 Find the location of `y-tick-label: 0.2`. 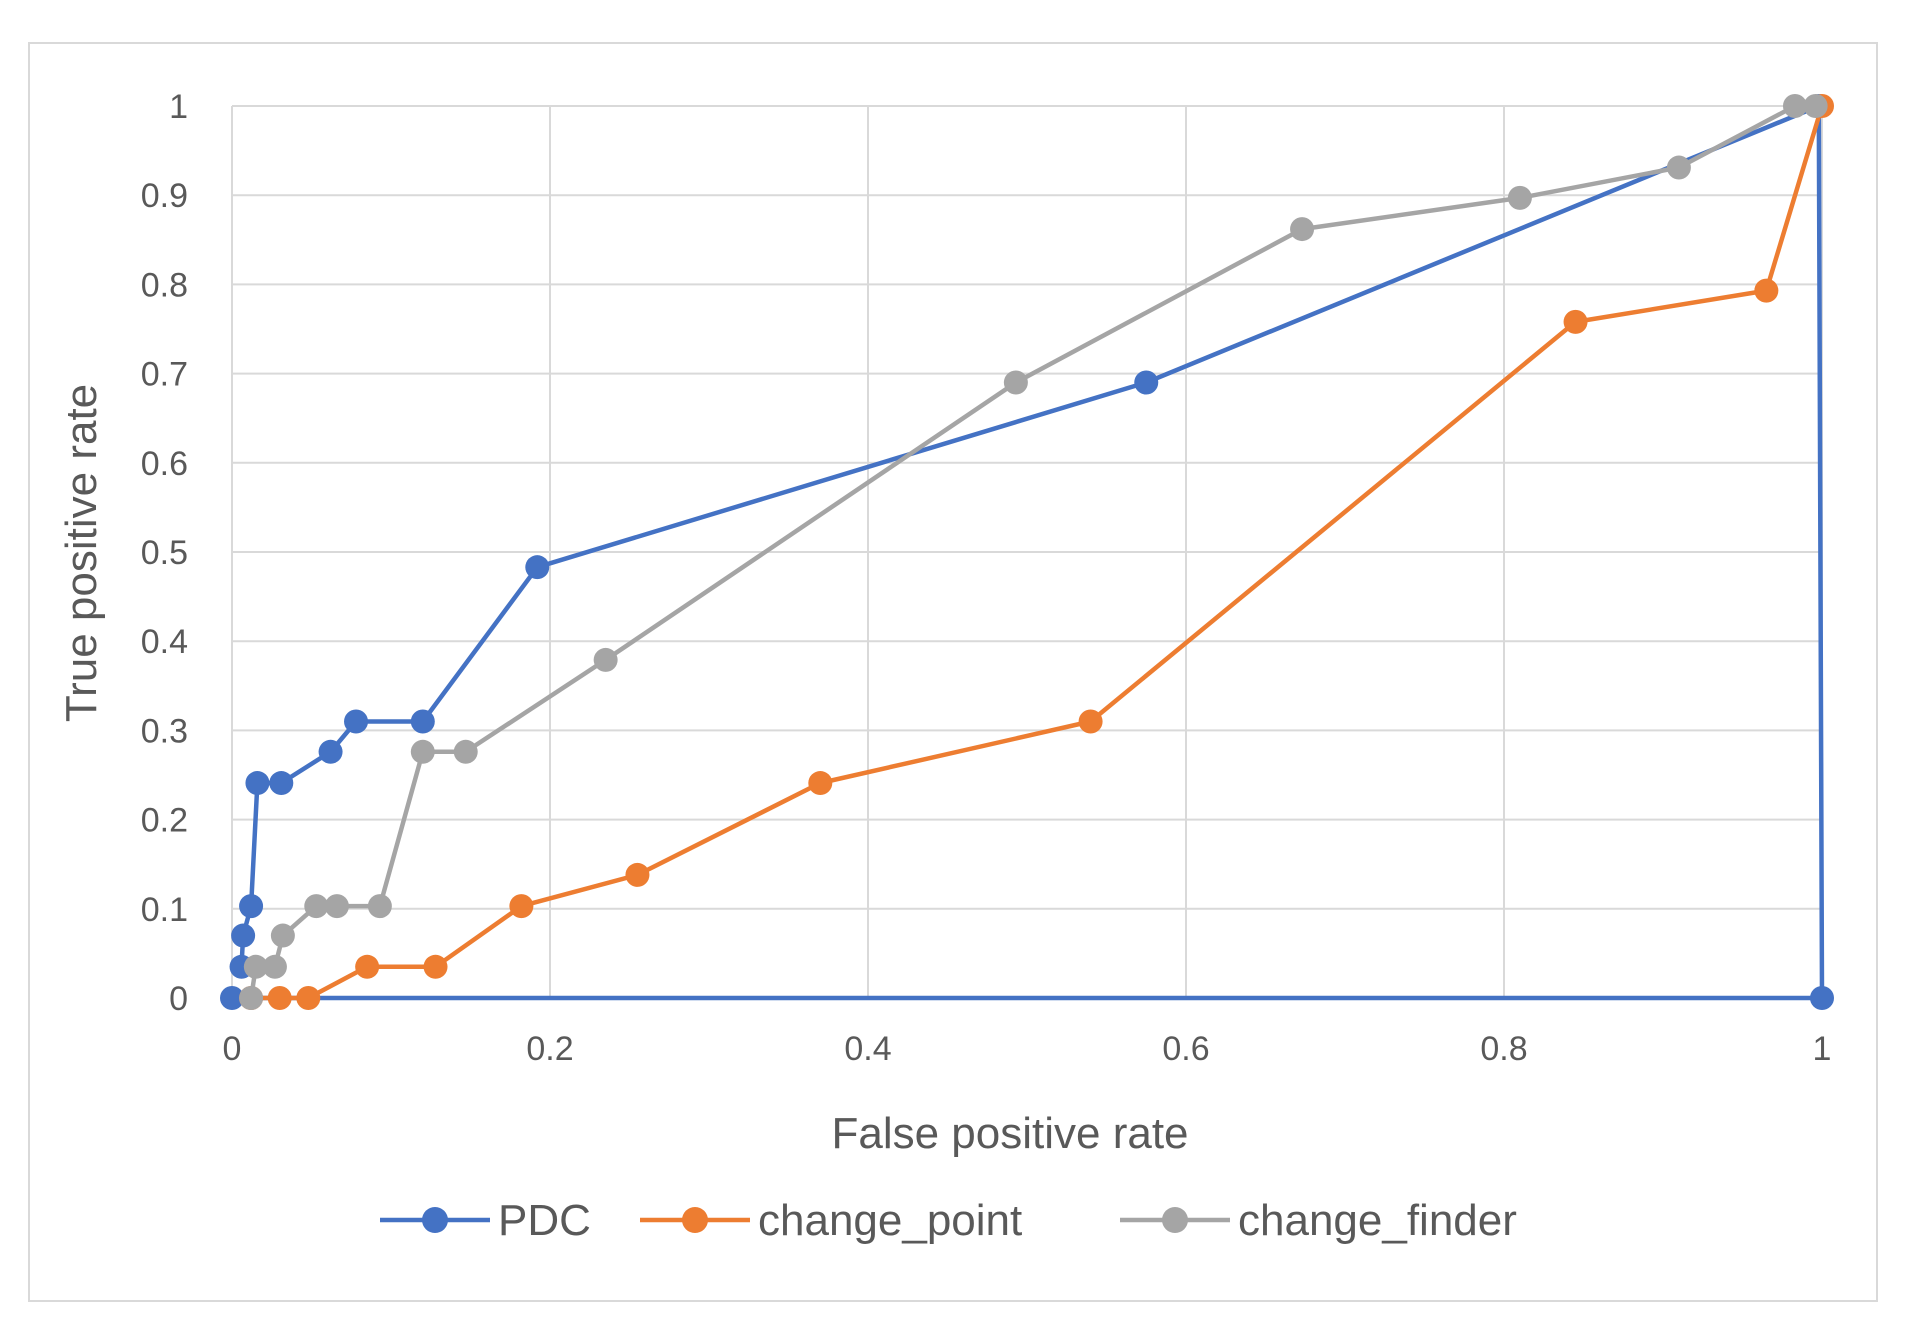

y-tick-label: 0.2 is located at coordinates (164, 821).